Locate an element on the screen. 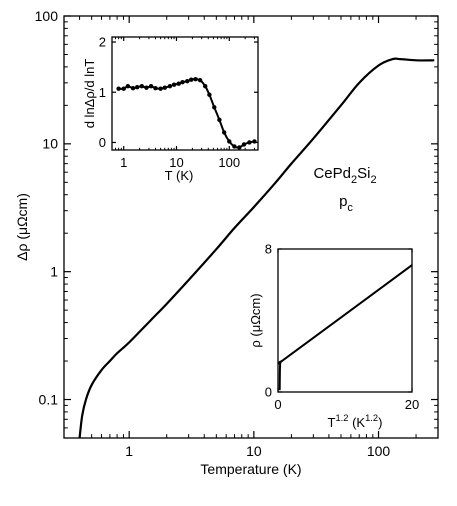 This screenshot has width=457, height=506. annotation-group: CePd2Si2 pc is located at coordinates (344, 189).